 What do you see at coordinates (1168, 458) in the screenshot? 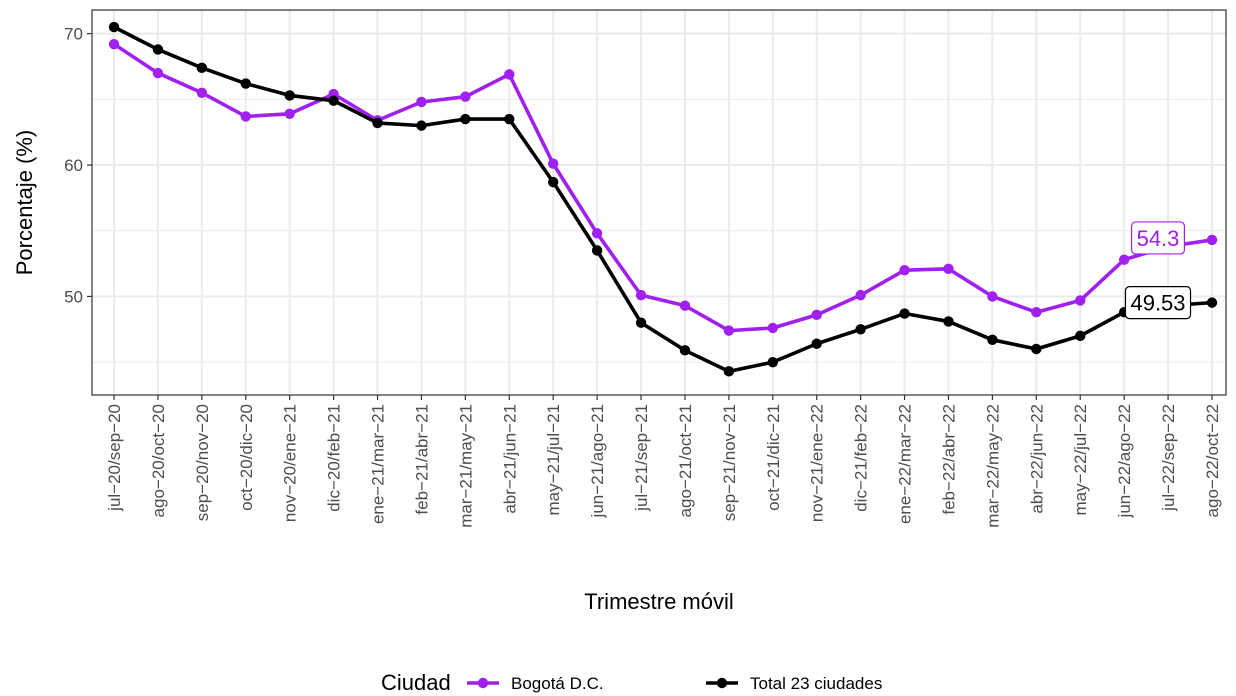
I see `x-tick-label: jul−22/sep−22` at bounding box center [1168, 458].